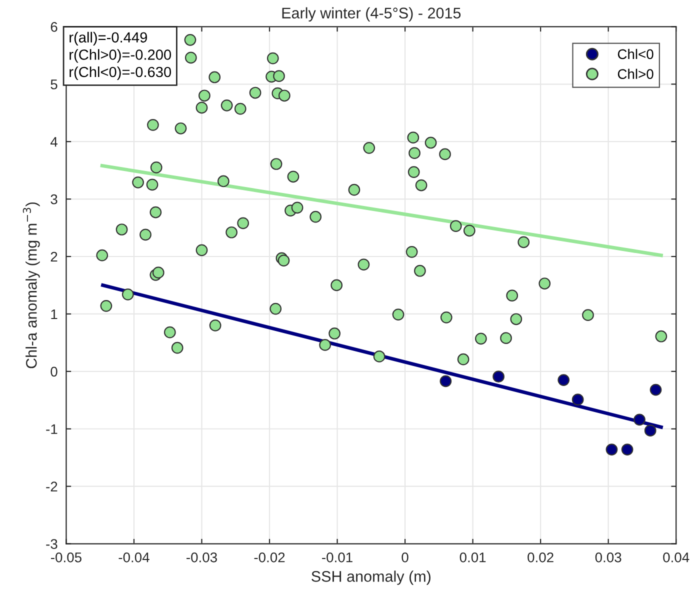 This screenshot has height=593, width=697. Describe the element at coordinates (134, 557) in the screenshot. I see `x-tick-label: -0.04` at that location.